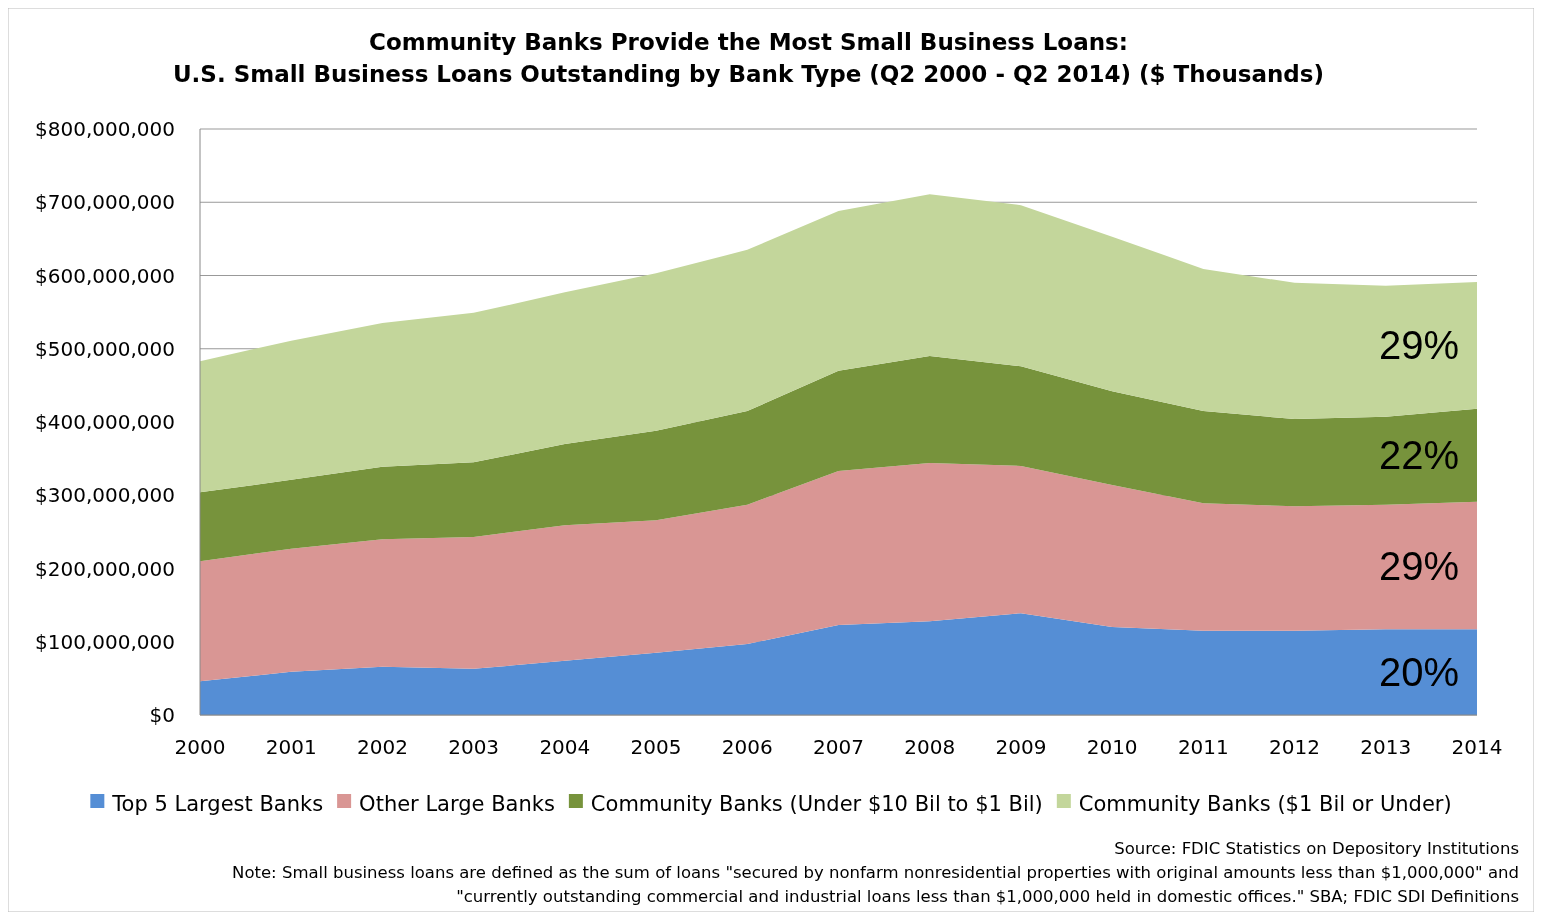 The width and height of the screenshot is (1542, 912). What do you see at coordinates (105, 422) in the screenshot?
I see `y-tick-label: $400,000,000` at bounding box center [105, 422].